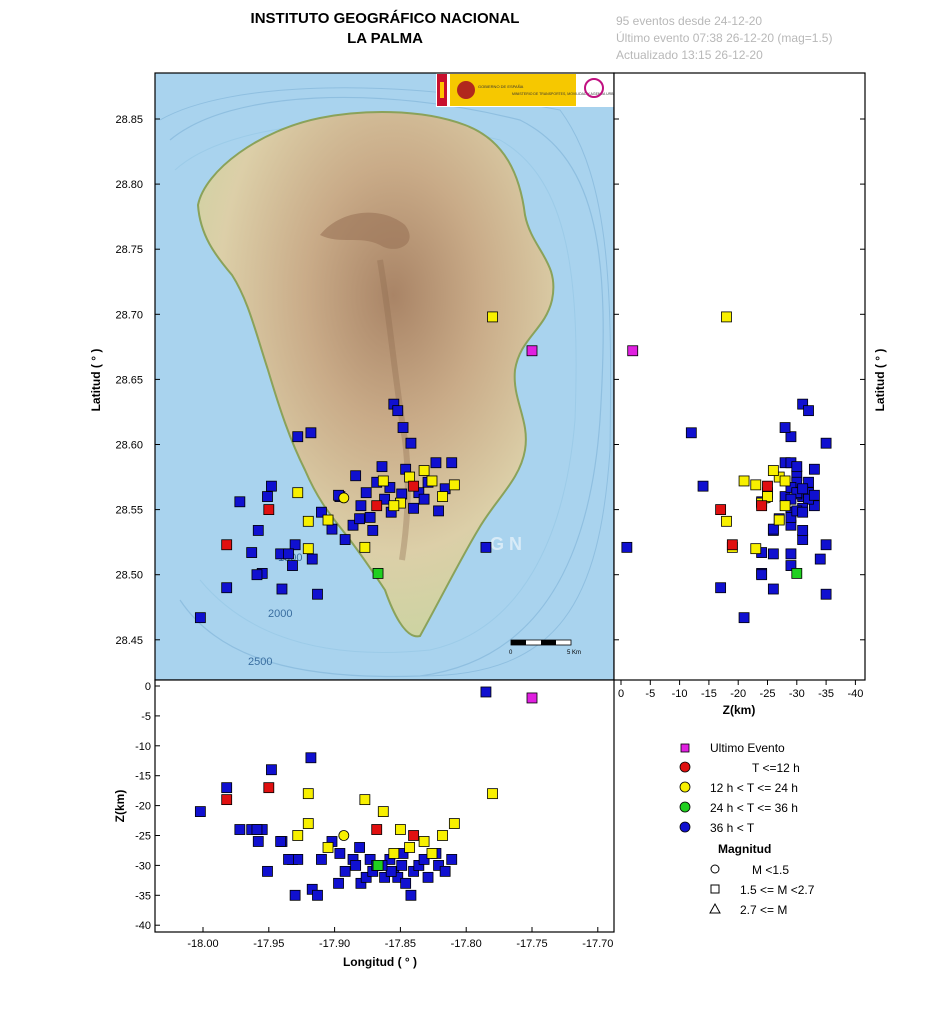  I want to click on lat-tick-label: 28.50, so click(129, 576).